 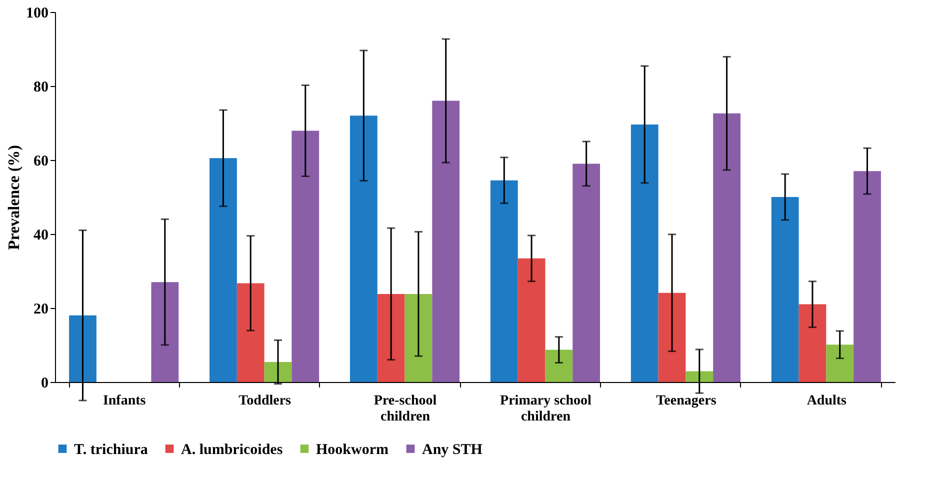 I want to click on x-tick-label: Pre-school children, so click(x=405, y=409).